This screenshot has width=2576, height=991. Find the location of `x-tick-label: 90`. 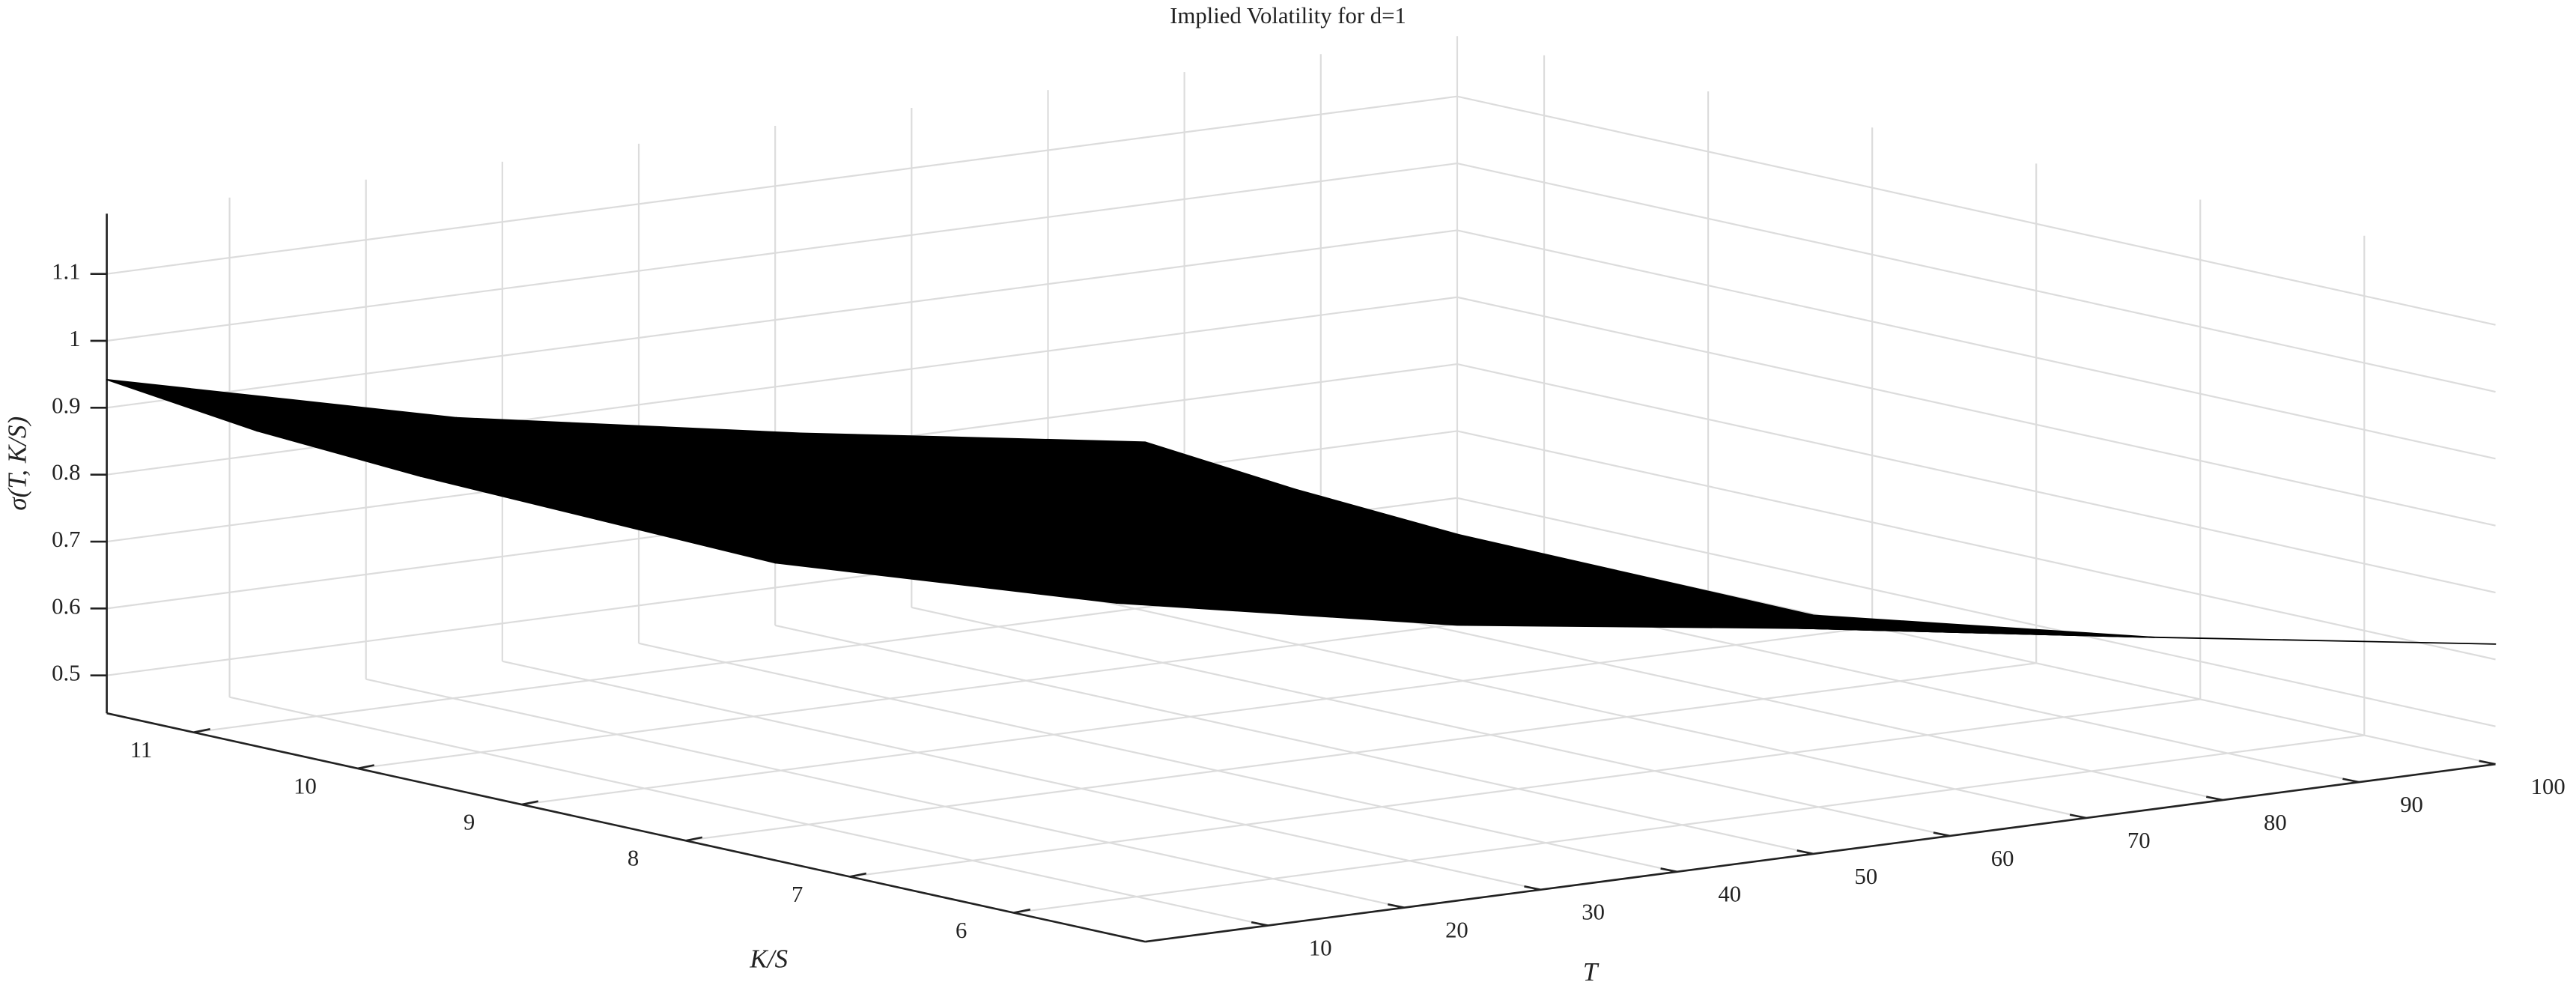

x-tick-label: 90 is located at coordinates (2411, 804).